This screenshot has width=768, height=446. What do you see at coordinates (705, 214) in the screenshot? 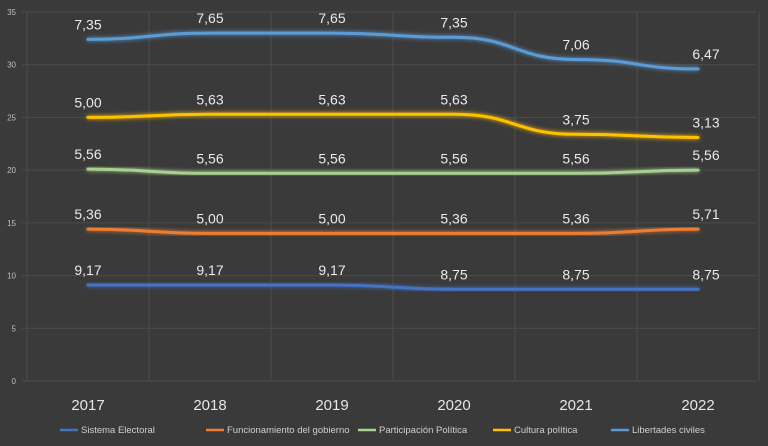
I see `data-label: 5,71` at bounding box center [705, 214].